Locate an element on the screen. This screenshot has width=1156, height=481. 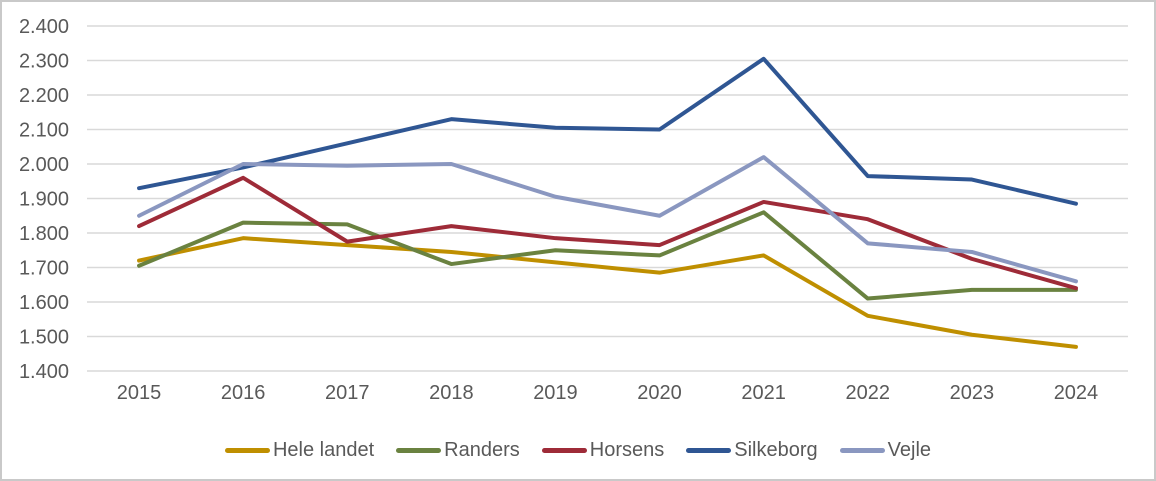
y-tick-label: 1.900 is located at coordinates (44, 200).